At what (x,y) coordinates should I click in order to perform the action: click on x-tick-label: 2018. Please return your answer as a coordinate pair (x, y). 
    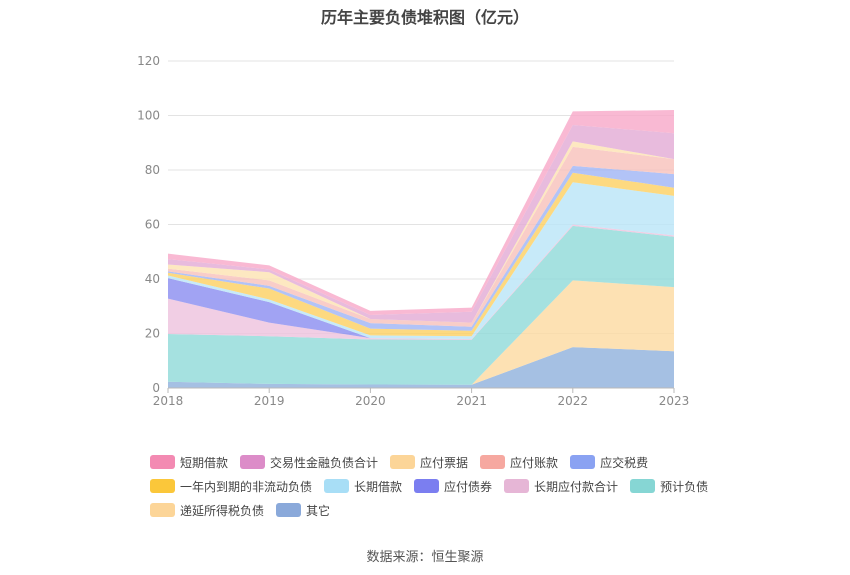
    Looking at the image, I should click on (168, 401).